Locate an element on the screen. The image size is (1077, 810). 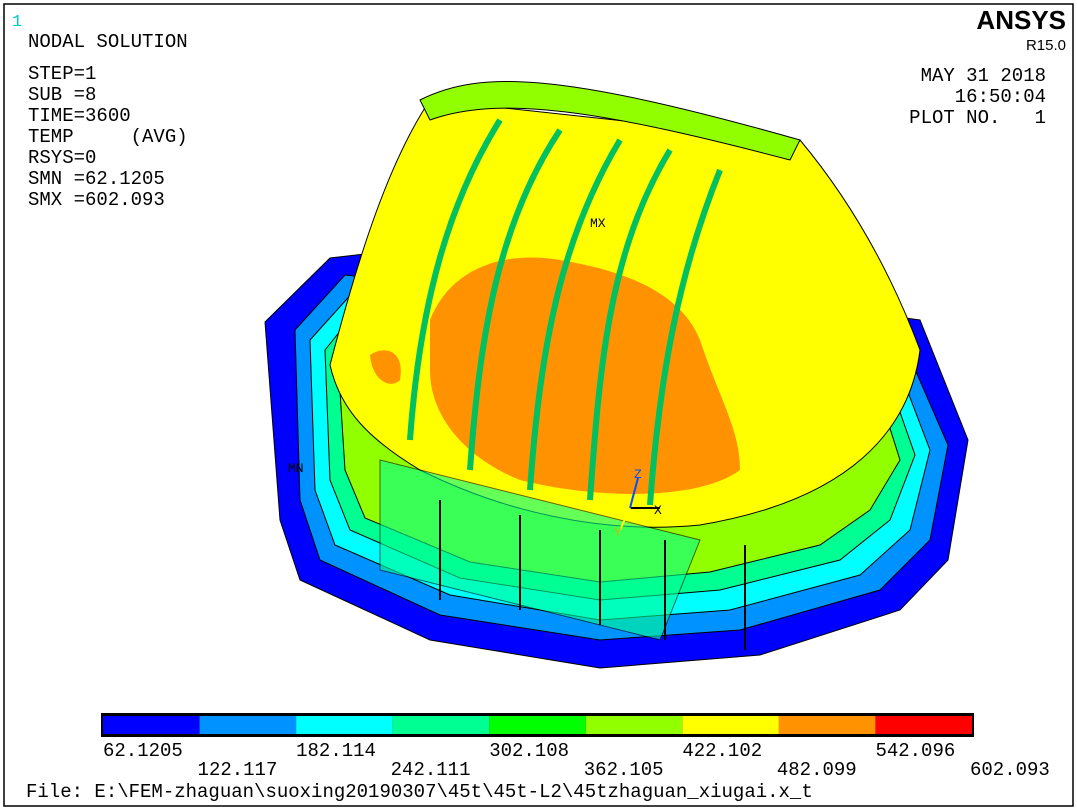
info-line: SMX =602.093 is located at coordinates (96, 200).